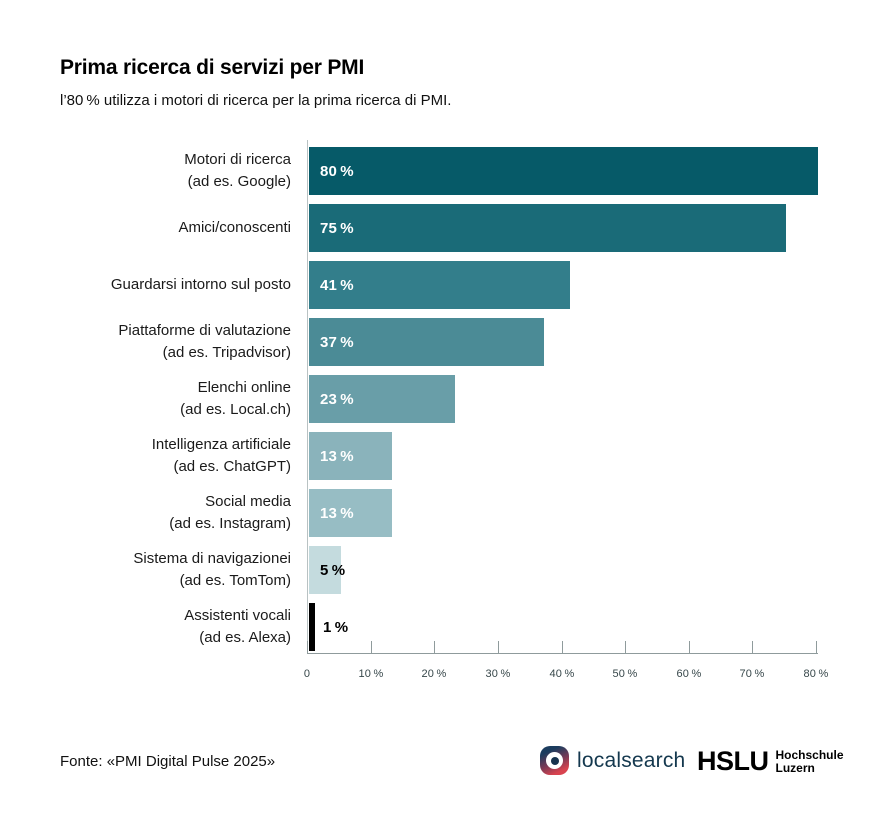 The image size is (886, 827). Describe the element at coordinates (145, 171) in the screenshot. I see `bar-category-label: Motori di ricerca (ad es. Google)` at that location.